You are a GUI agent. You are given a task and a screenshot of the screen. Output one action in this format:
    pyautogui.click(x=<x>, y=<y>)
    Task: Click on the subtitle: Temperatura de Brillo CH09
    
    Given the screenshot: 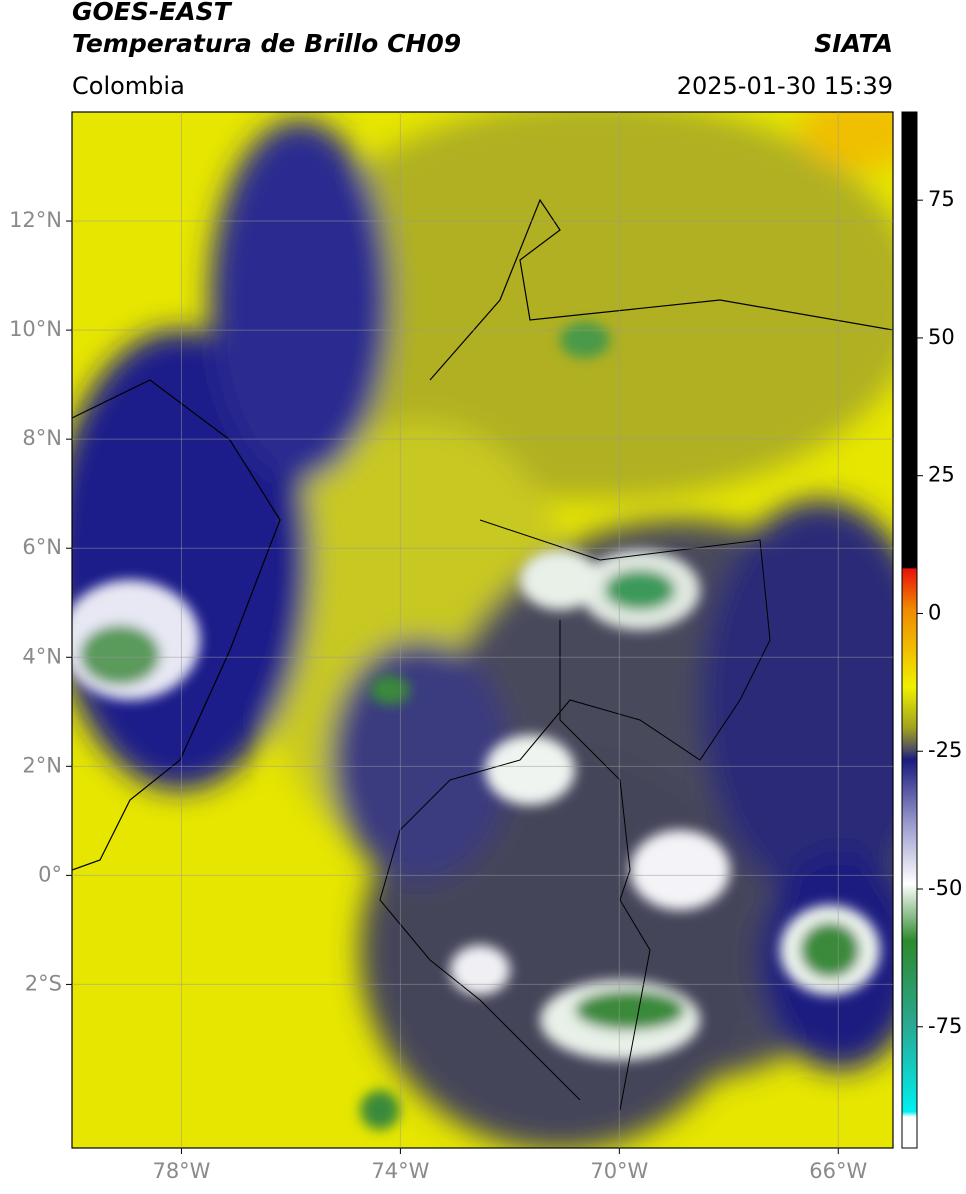 What is the action you would take?
    pyautogui.click(x=266, y=43)
    